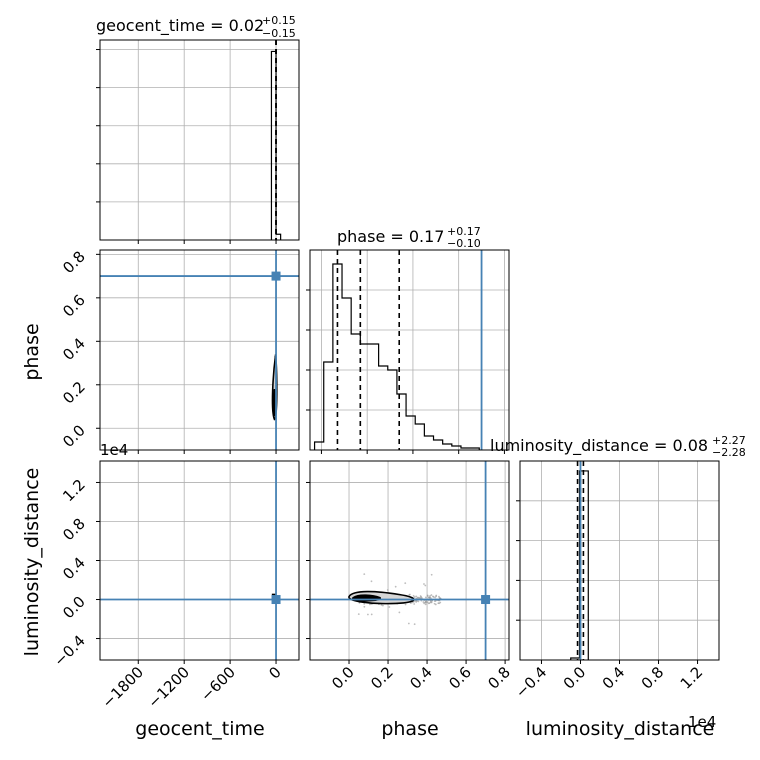  I want to click on offset-label-x: 1e4, so click(702, 722).